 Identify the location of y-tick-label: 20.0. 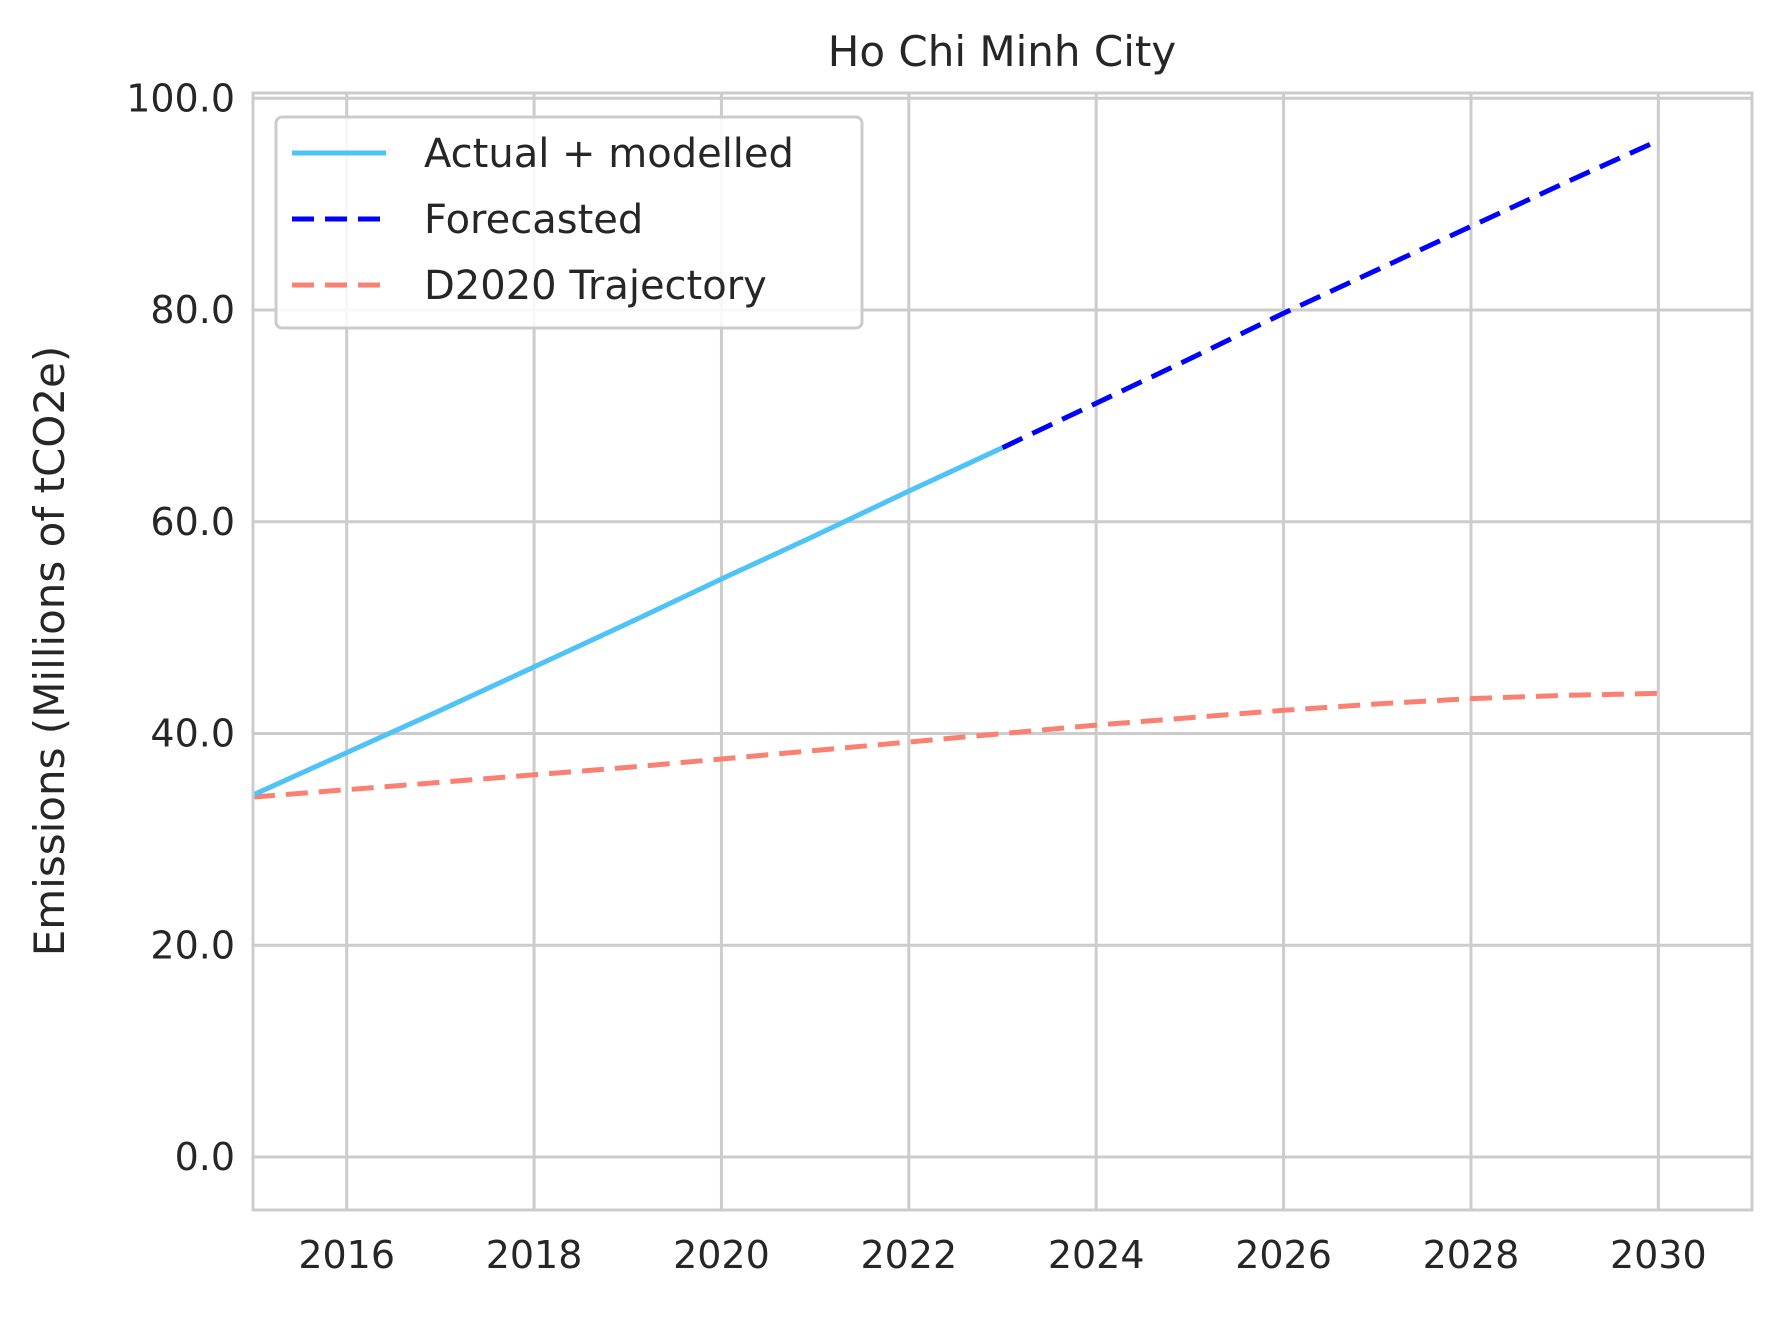
(192, 945).